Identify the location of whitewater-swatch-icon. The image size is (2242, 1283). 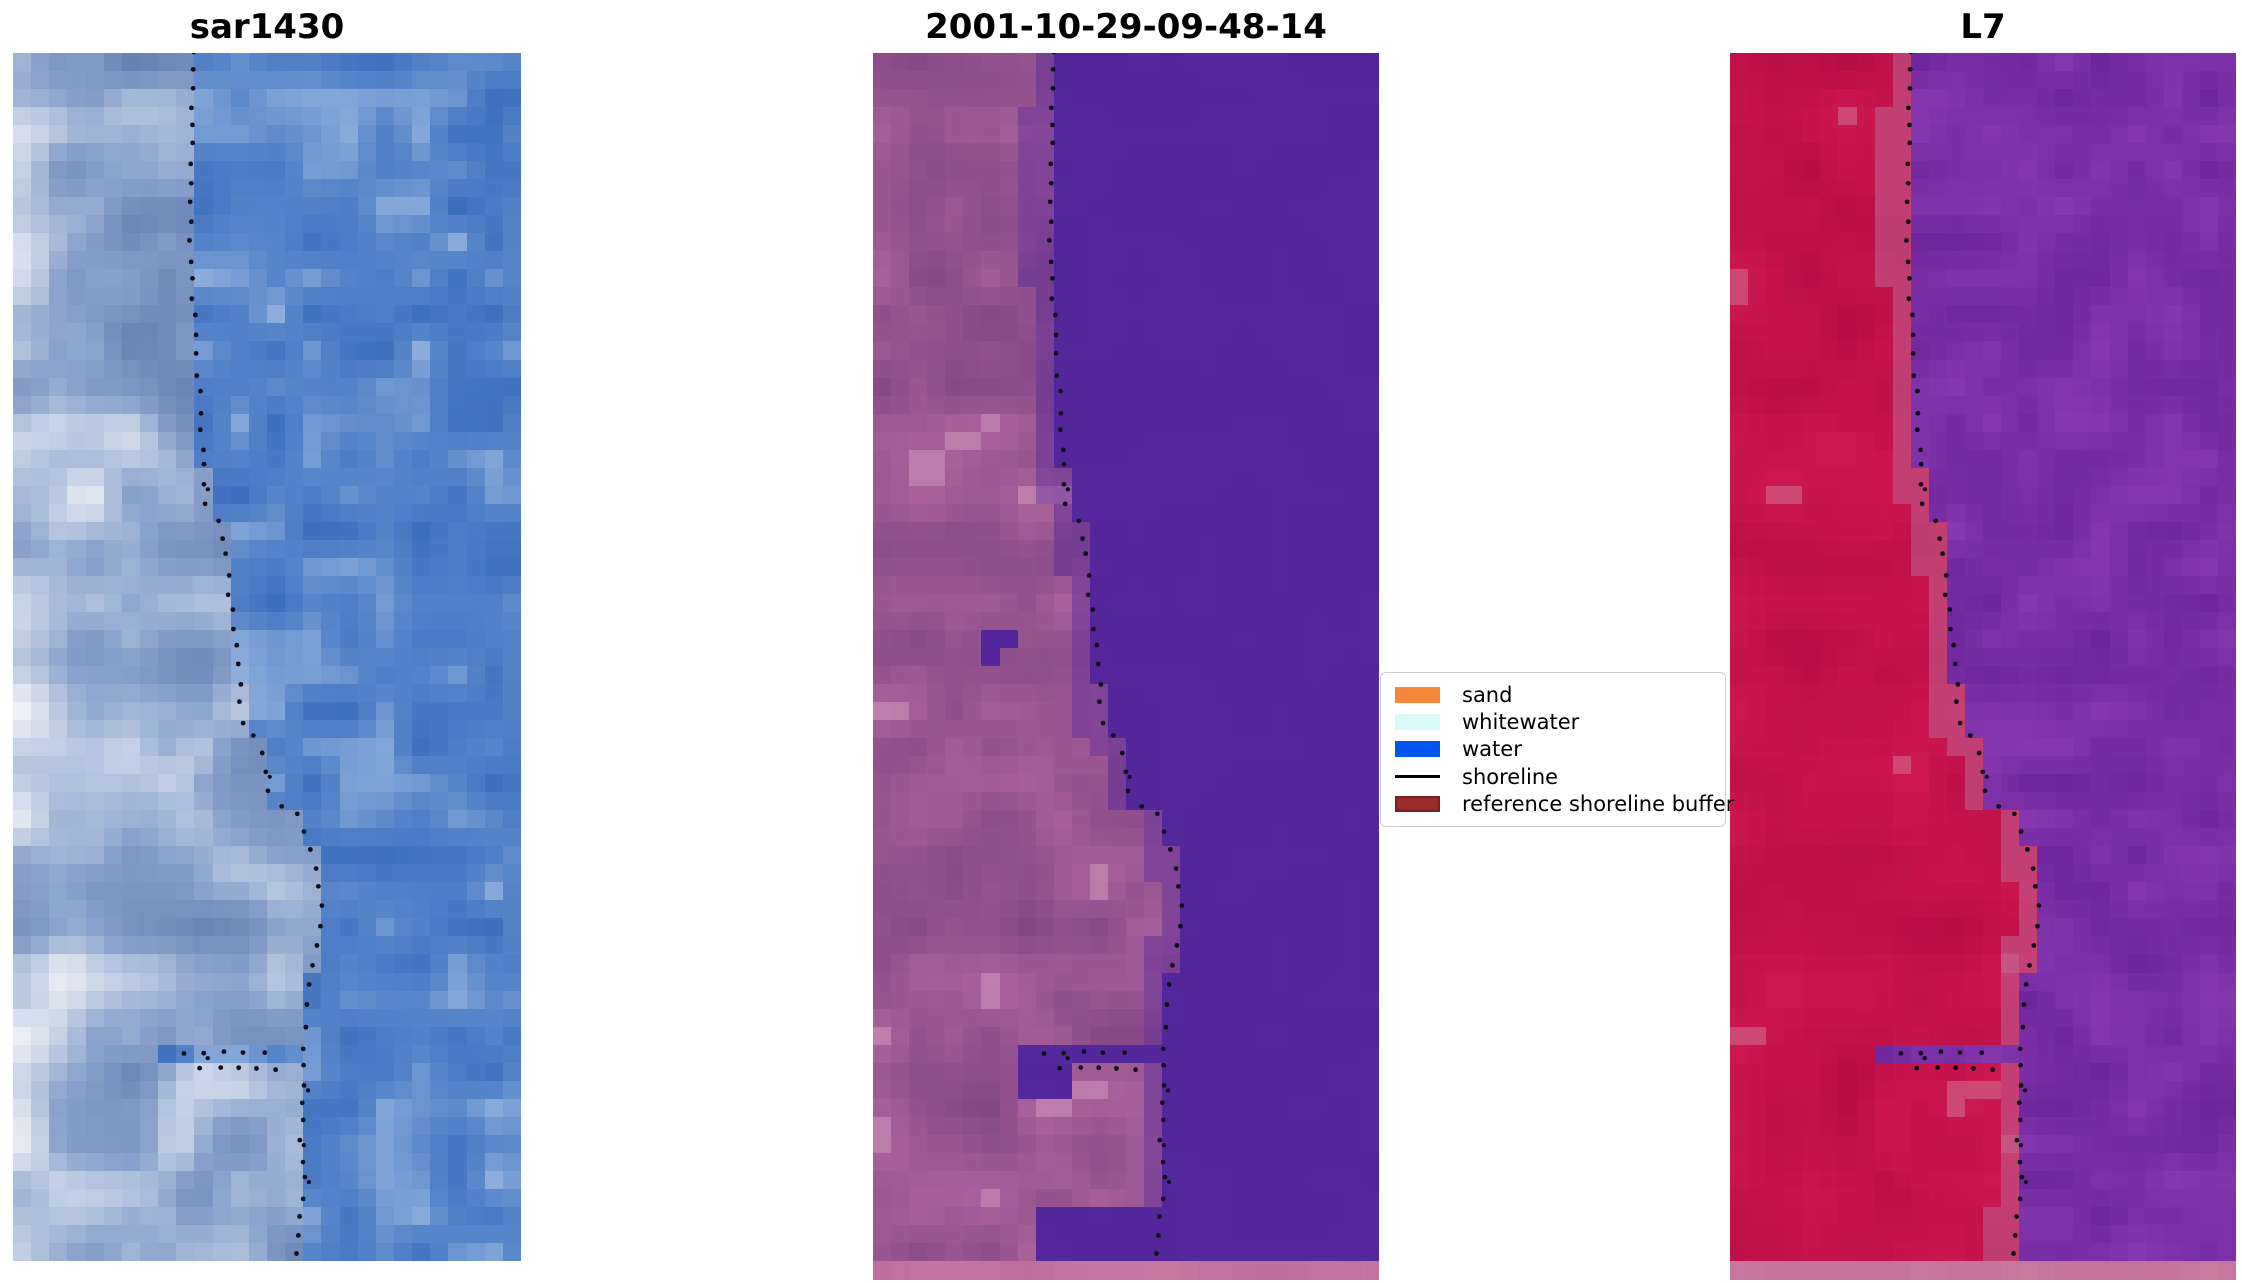
(1417, 722).